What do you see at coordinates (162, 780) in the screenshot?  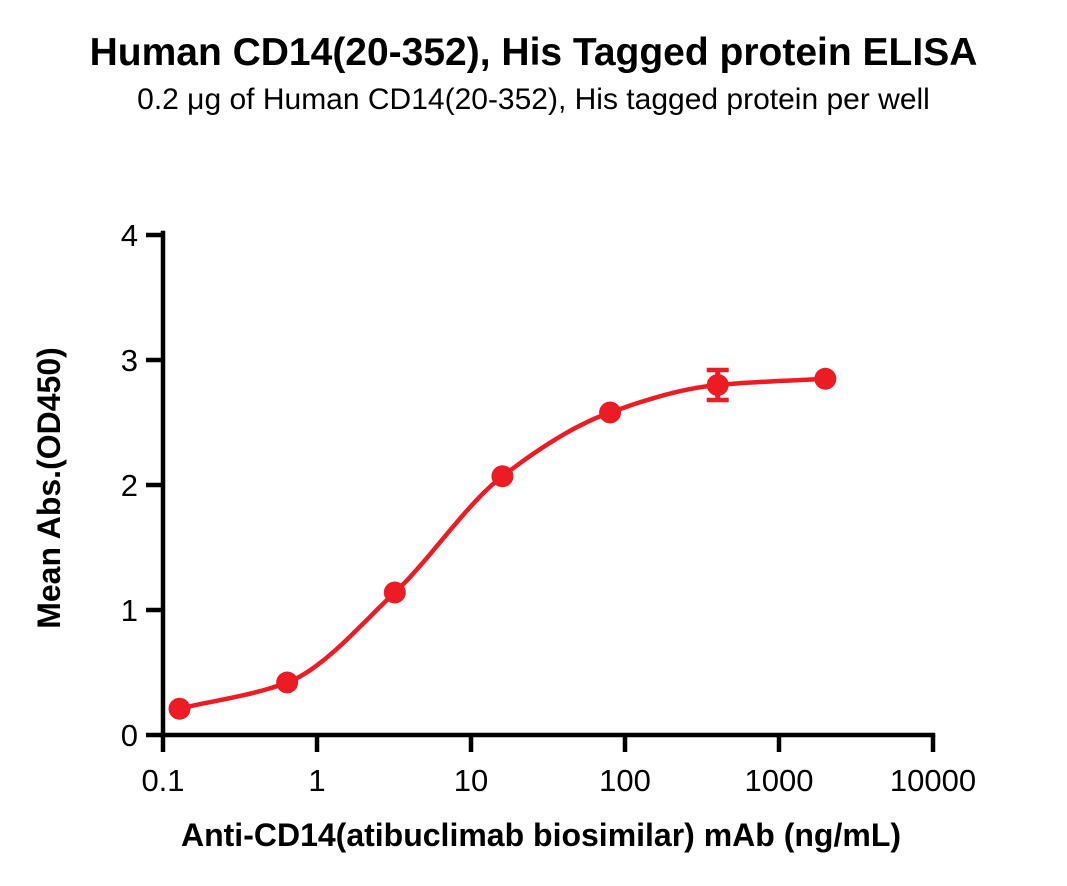 I see `x-tick-label: 0.1` at bounding box center [162, 780].